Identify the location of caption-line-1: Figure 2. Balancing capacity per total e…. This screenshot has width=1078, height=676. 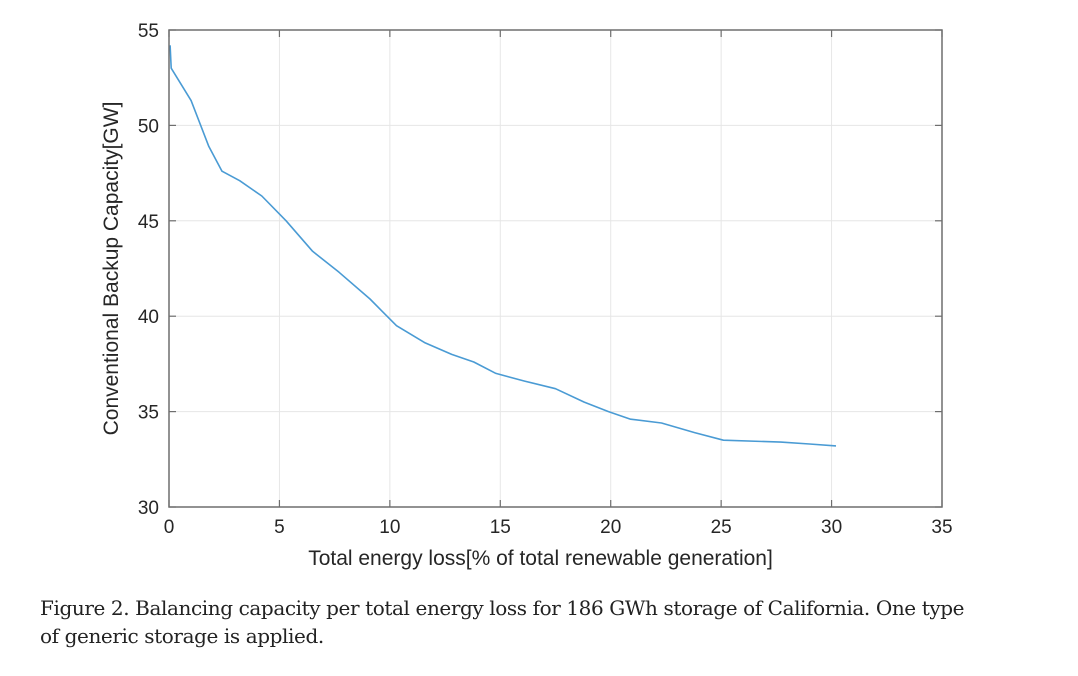
(502, 608).